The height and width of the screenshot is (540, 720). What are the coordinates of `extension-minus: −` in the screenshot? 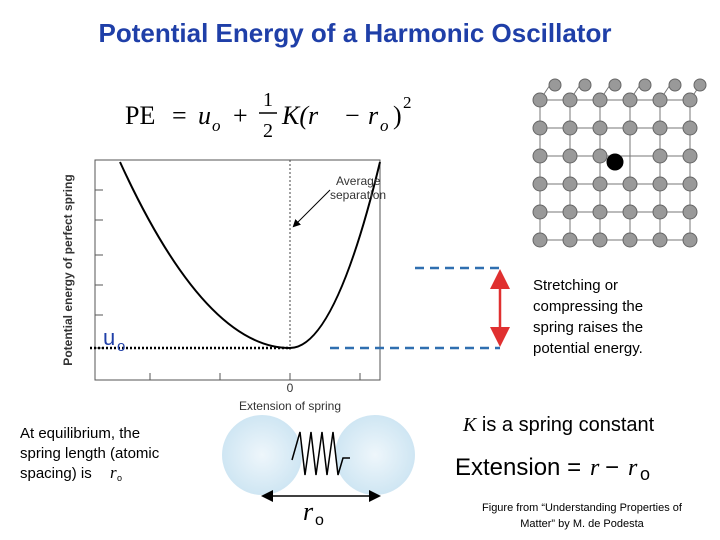 It's located at (612, 467).